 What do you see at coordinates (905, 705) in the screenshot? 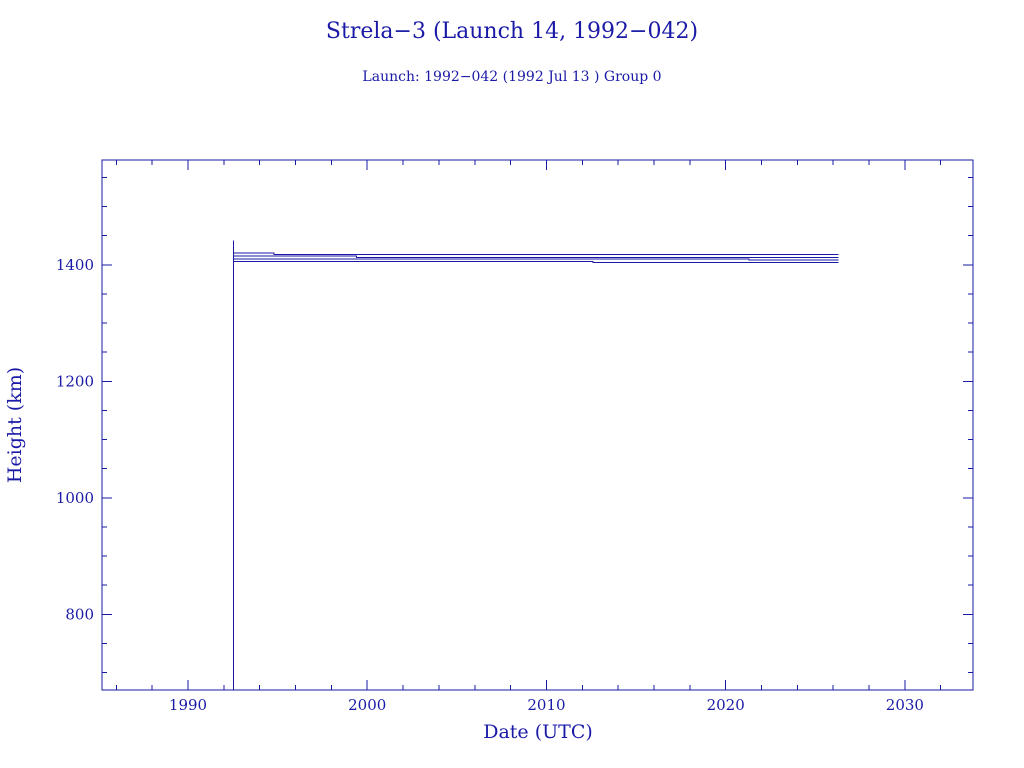
I see `x-tick-label: 2030` at bounding box center [905, 705].